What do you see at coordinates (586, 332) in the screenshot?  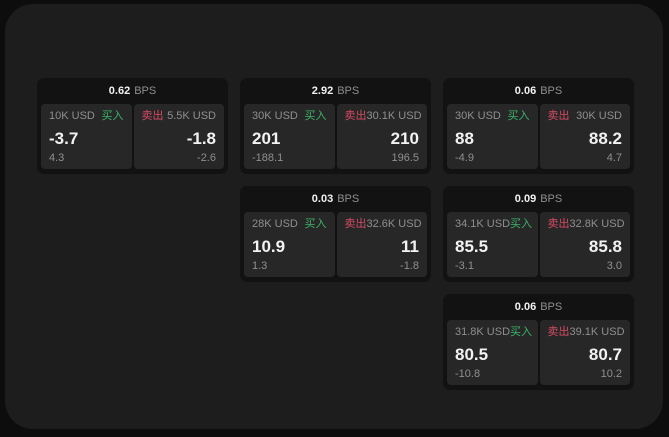 I see `sell-tile-header: 卖出 39.1K USD` at bounding box center [586, 332].